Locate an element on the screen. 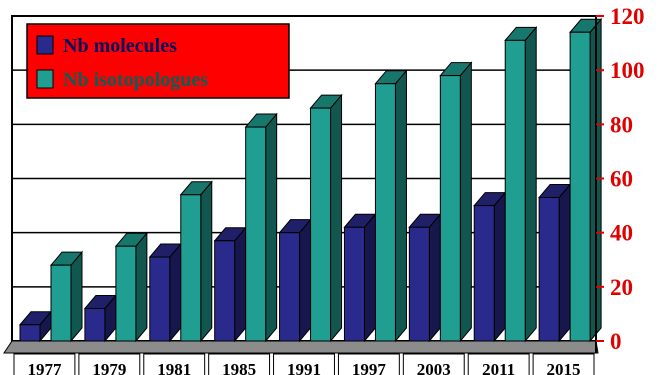 The image size is (669, 375). bar-isotopologues-1979 is located at coordinates (131, 287).